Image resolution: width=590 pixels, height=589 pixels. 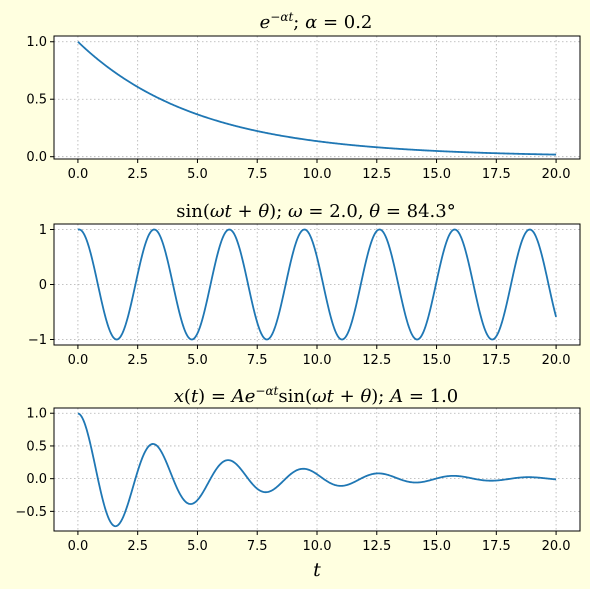 I want to click on panel-sine-title: sin(ωt + θ); ω = 2.0, θ = 84.3°, so click(x=315, y=211).